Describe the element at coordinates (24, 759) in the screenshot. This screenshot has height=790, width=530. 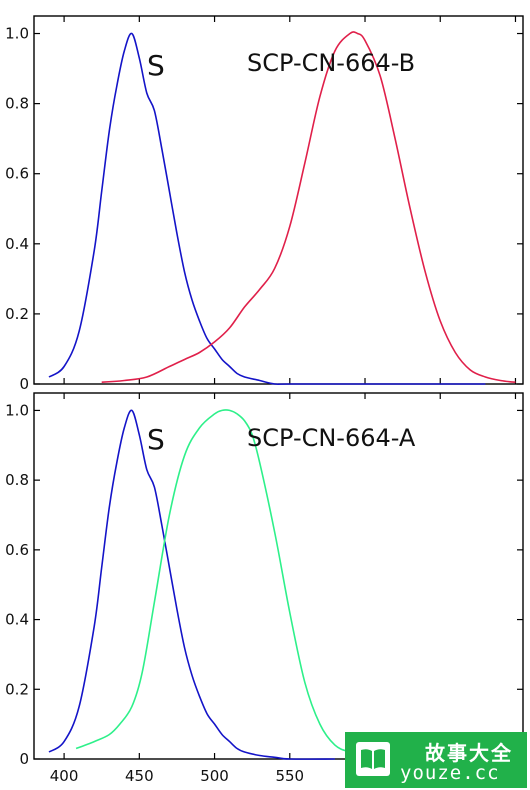
I see `bottom-panel-y-tick-label: 0` at that location.